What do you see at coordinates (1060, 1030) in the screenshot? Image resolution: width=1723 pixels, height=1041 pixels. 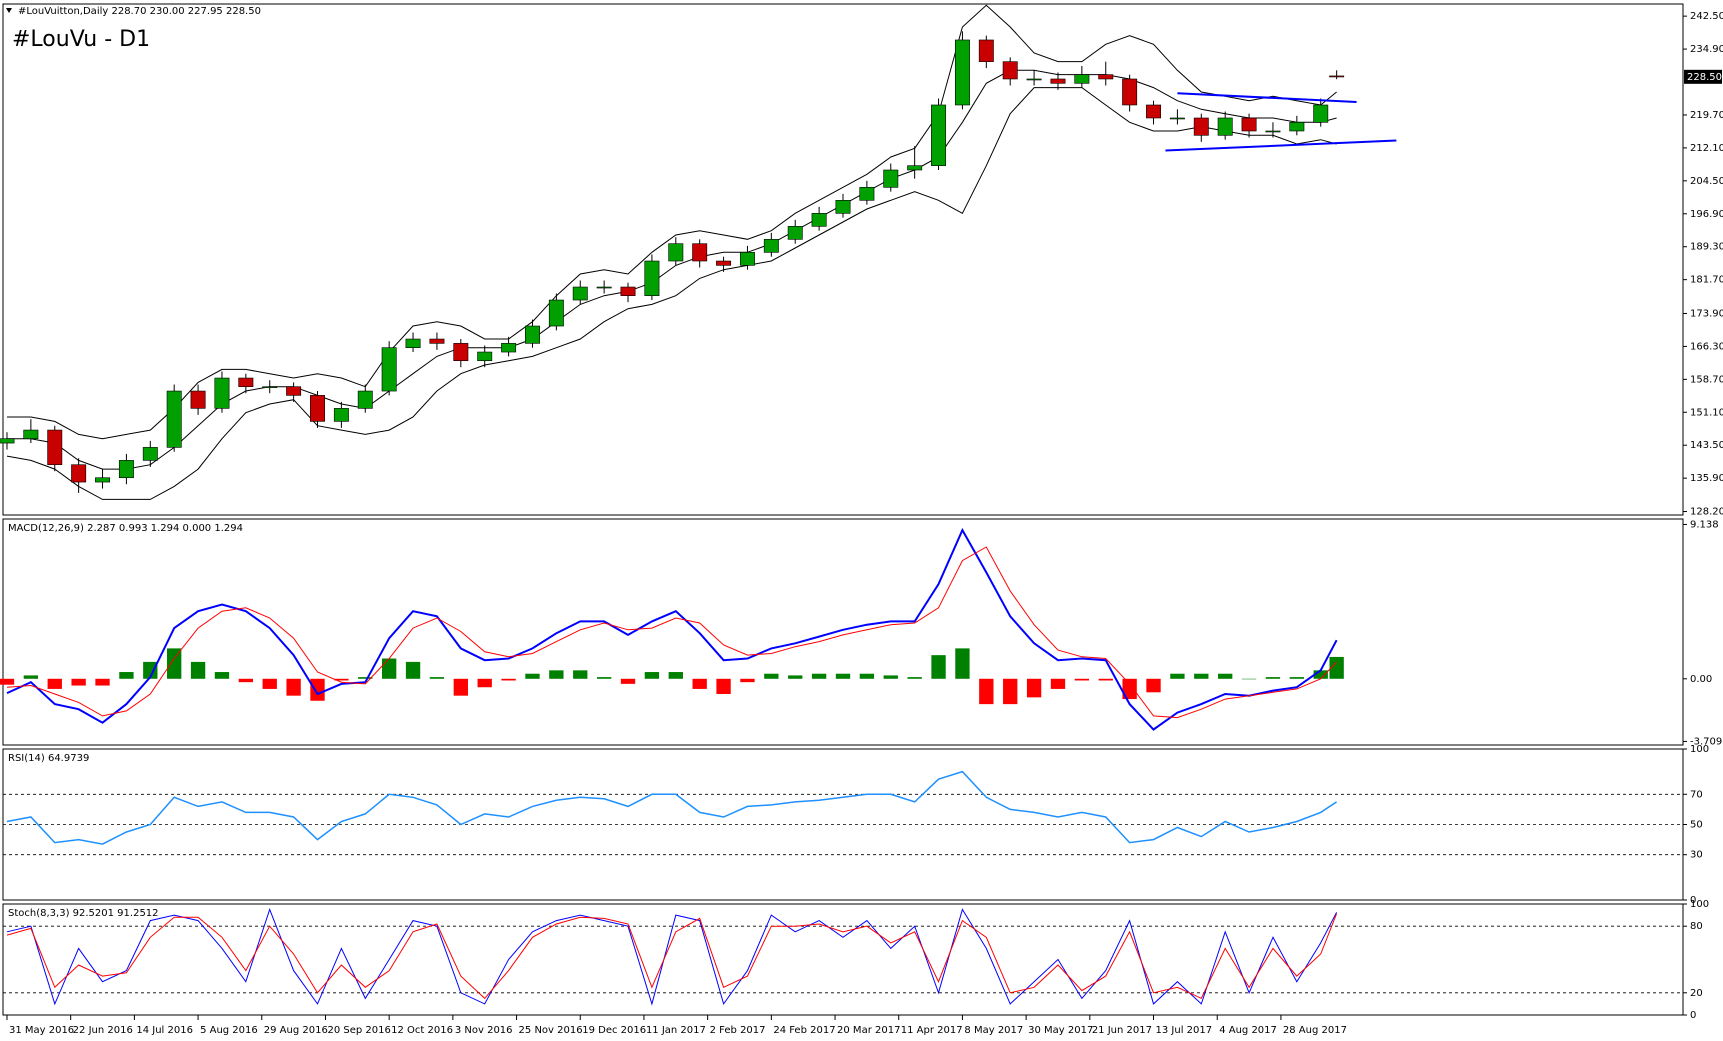 I see `x-tick-label: 30 May 2017` at bounding box center [1060, 1030].